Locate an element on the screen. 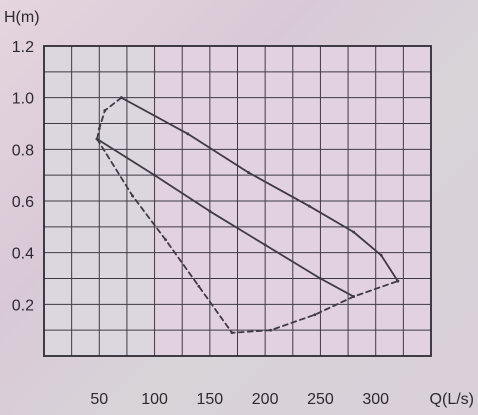  y-tick-label-0.2: 0.2 is located at coordinates (23, 305).